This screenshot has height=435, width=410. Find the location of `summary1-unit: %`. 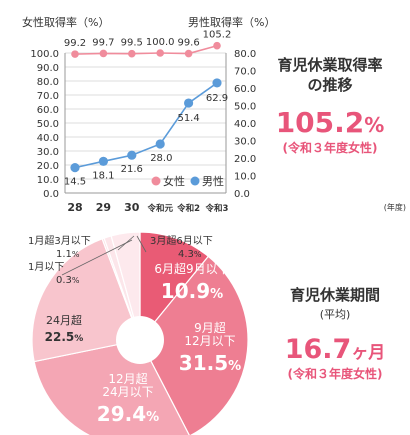

summary1-unit: % is located at coordinates (374, 125).